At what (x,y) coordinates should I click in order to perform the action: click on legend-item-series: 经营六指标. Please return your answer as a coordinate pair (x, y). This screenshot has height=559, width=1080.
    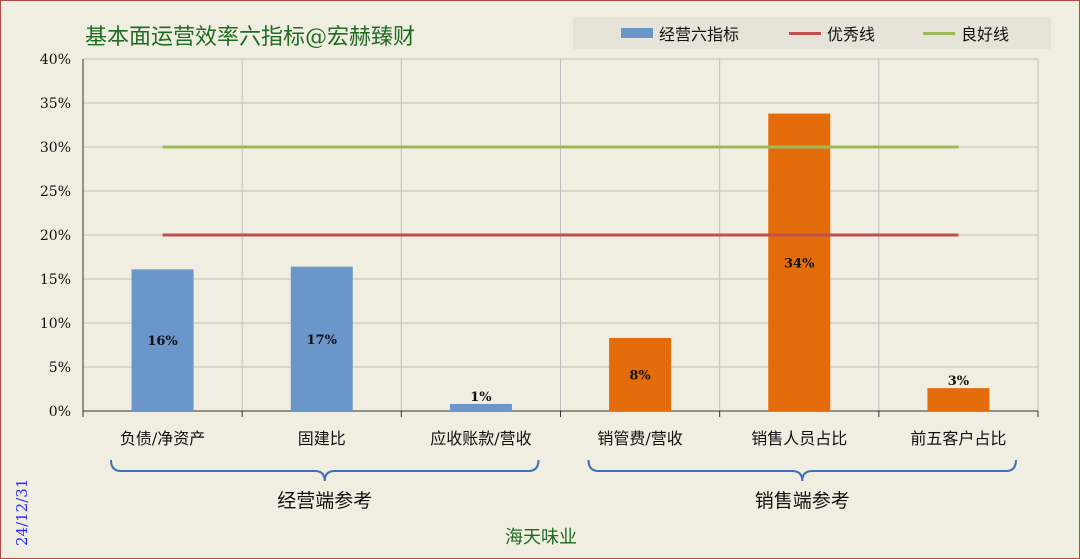
    Looking at the image, I should click on (680, 33).